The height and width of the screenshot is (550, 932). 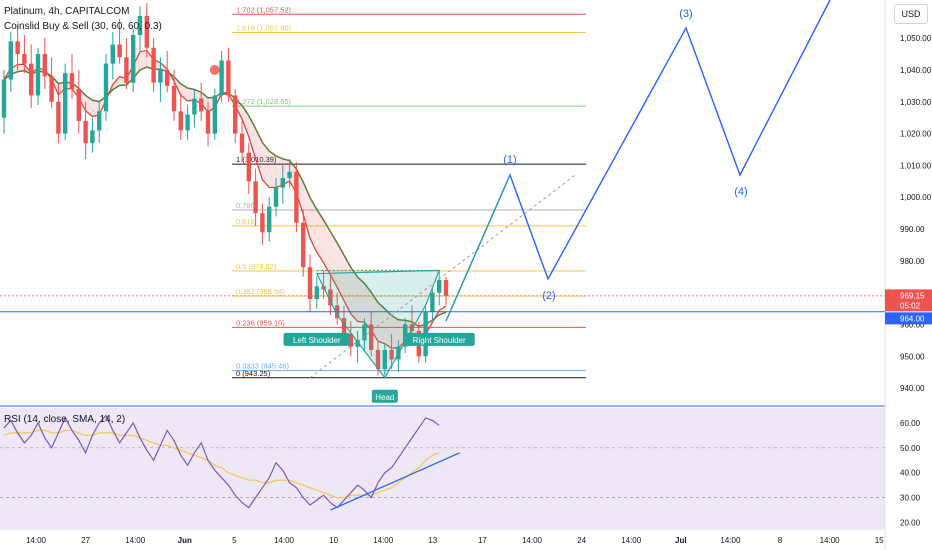 What do you see at coordinates (245, 221) in the screenshot?
I see `fib-level-label: 0.618` at bounding box center [245, 221].